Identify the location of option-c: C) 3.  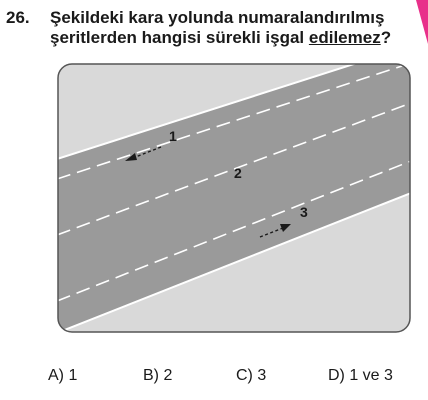
(251, 376).